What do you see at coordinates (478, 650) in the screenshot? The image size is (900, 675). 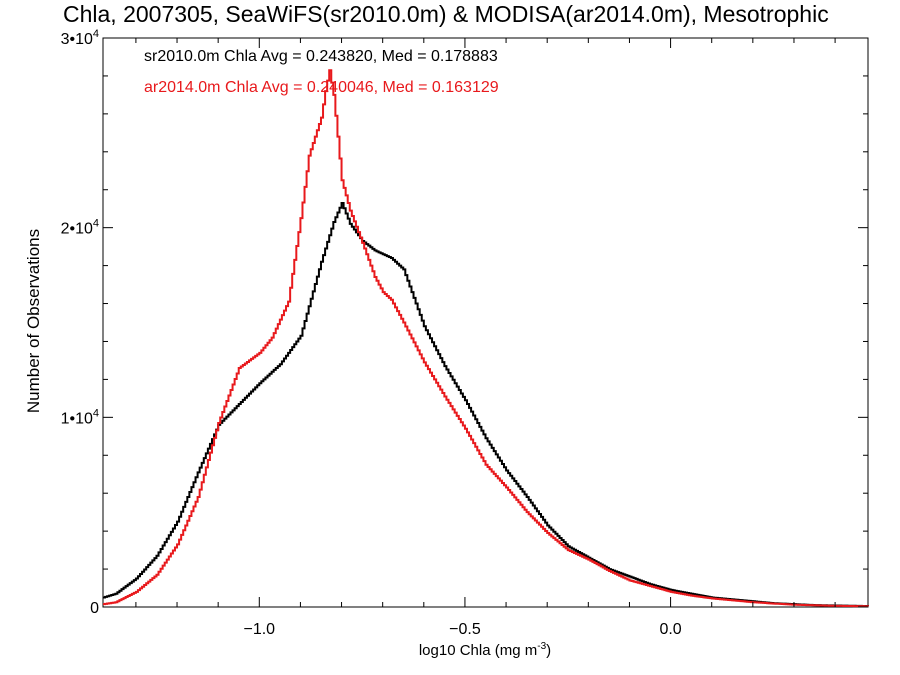 I see `x-axis-label-main: log10 Chla (mg m` at bounding box center [478, 650].